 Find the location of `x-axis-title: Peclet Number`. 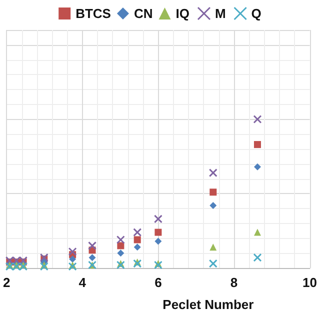

x-axis-title: Peclet Number is located at coordinates (208, 304).